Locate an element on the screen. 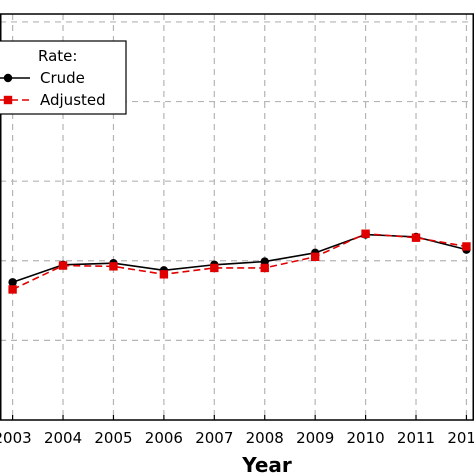 This screenshot has height=474, width=474. x-tick-label: 2011 is located at coordinates (416, 438).